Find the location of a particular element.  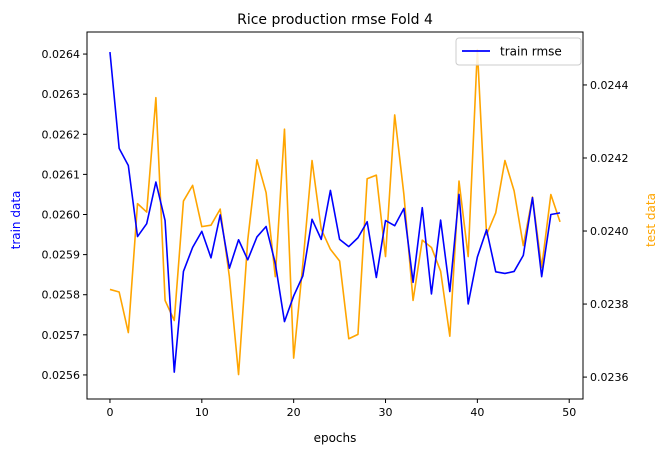

left-y-tick-label: 0.0256 is located at coordinates (61, 375).